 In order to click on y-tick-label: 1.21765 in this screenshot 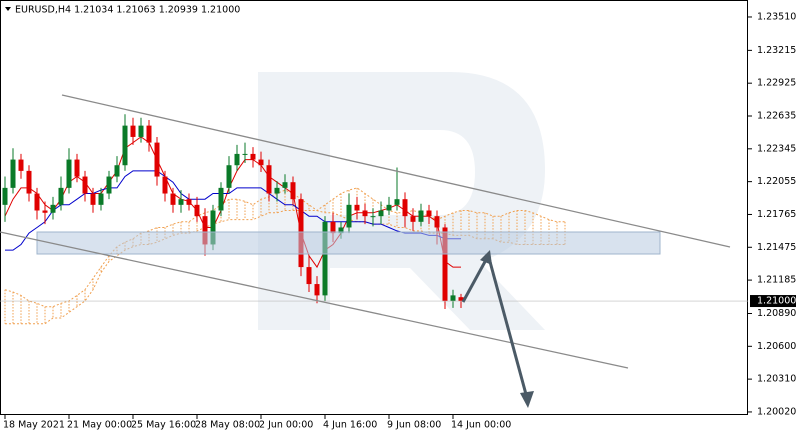, I will do `click(776, 214)`.